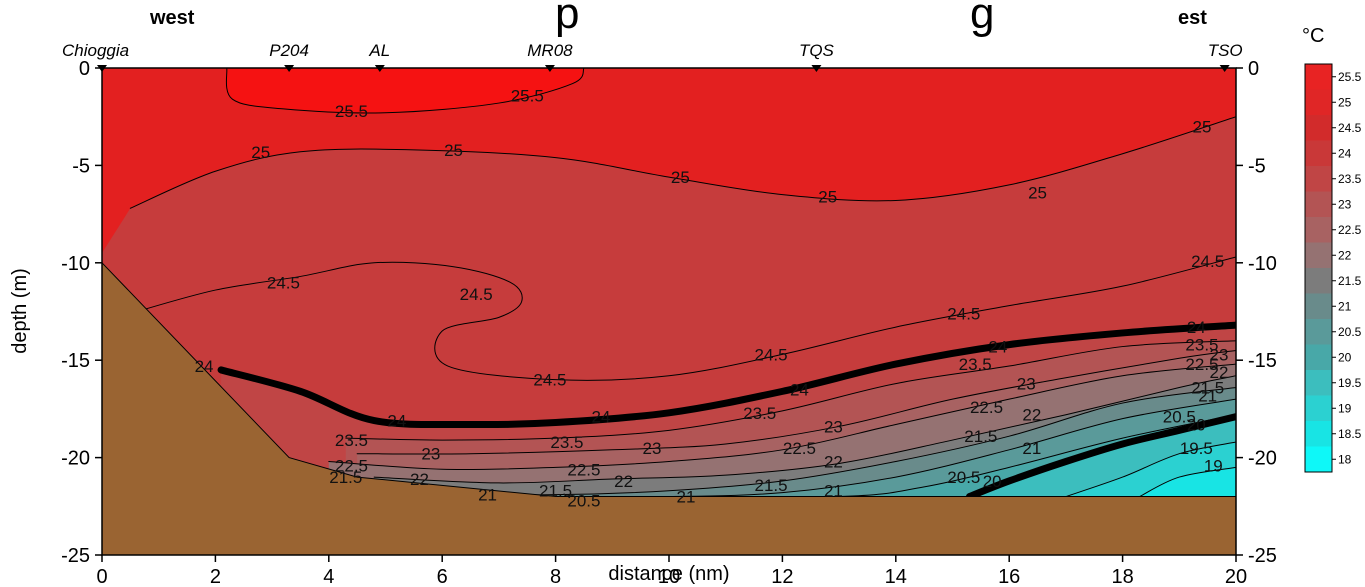  Describe the element at coordinates (1225, 50) in the screenshot. I see `station-label: TSO` at that location.